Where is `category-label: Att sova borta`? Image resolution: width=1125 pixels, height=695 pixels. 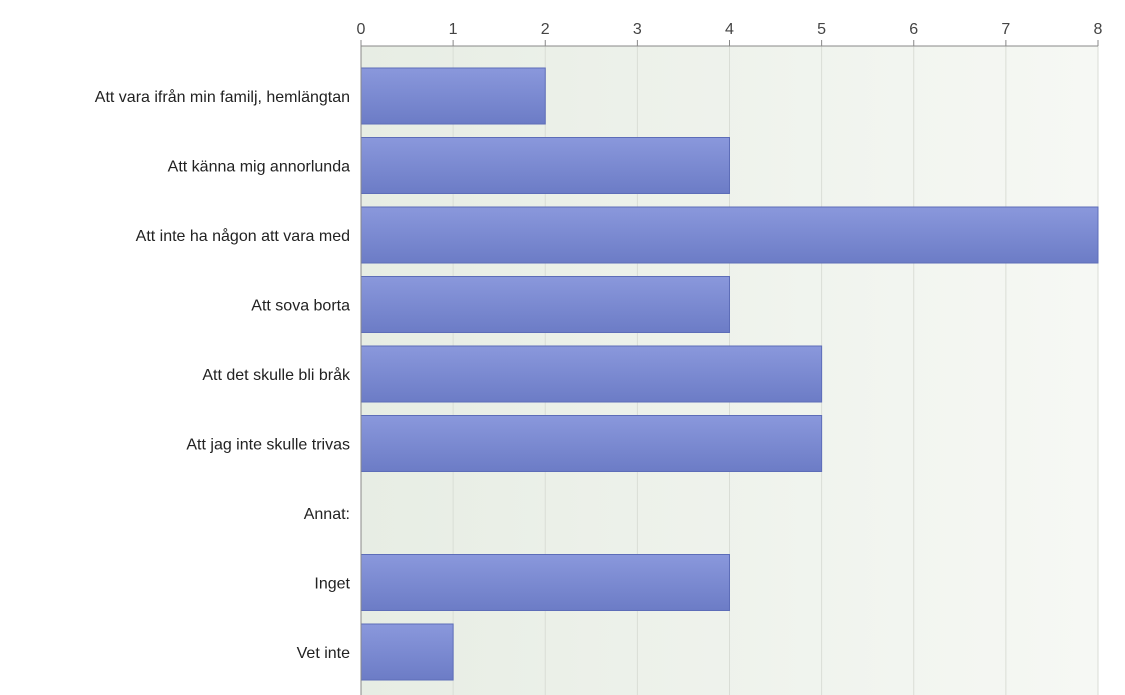 category-label: Att sova borta is located at coordinates (300, 306).